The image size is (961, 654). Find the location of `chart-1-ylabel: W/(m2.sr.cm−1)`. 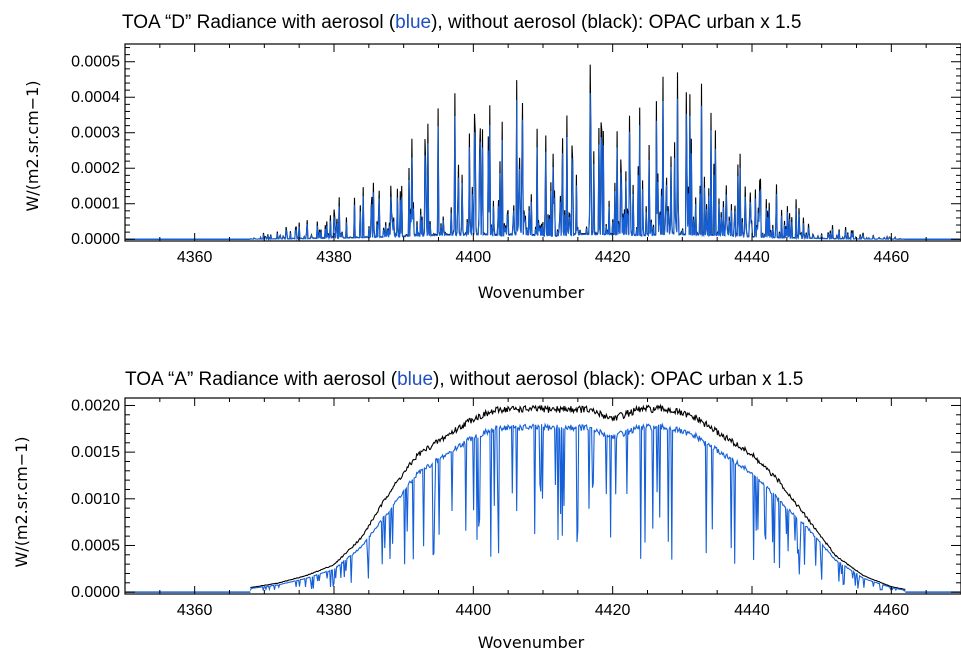

chart-1-ylabel: W/(m2.sr.cm−1) is located at coordinates (32, 145).